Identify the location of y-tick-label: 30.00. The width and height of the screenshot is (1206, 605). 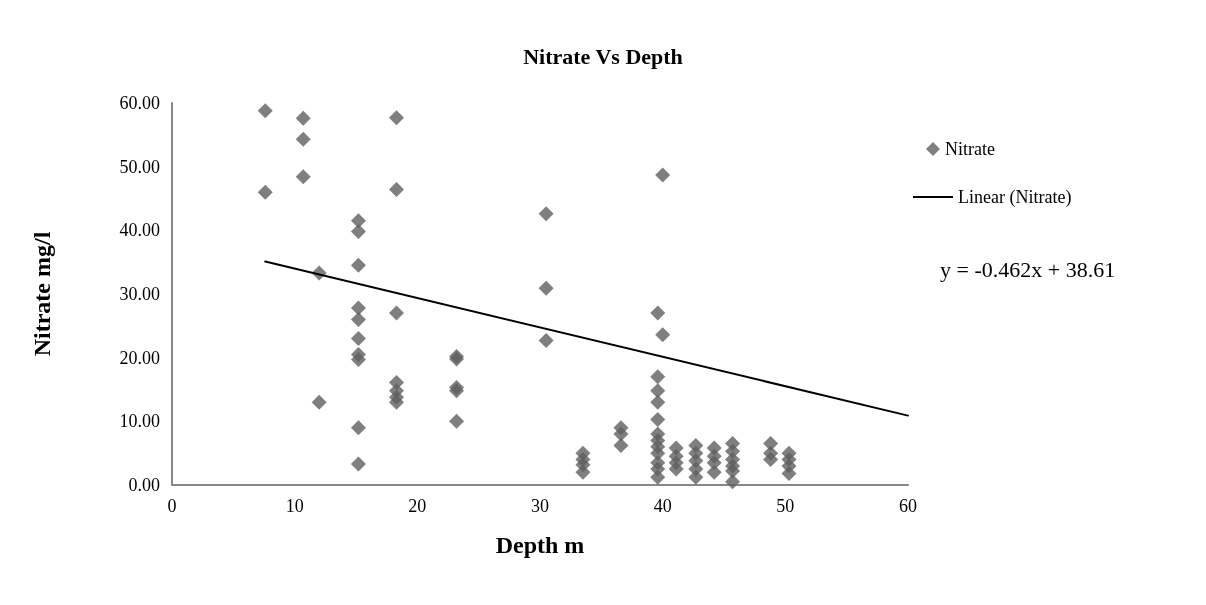
(139, 294).